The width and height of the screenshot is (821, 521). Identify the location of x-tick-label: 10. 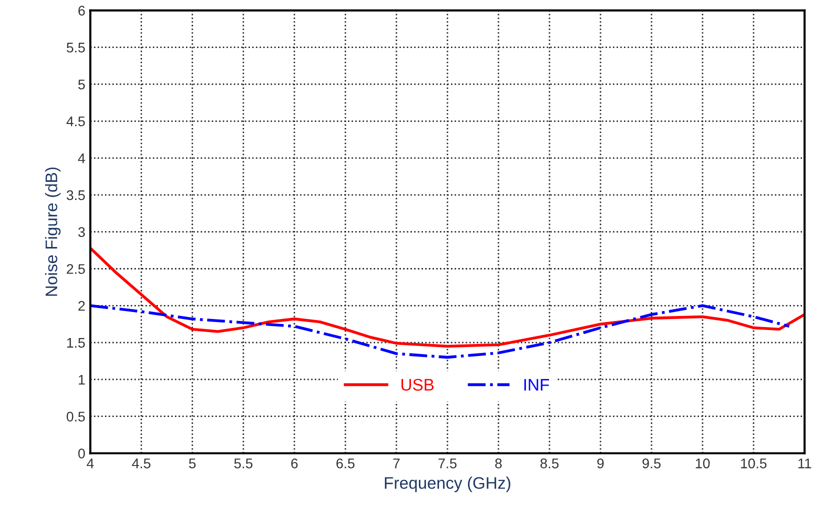
(703, 463).